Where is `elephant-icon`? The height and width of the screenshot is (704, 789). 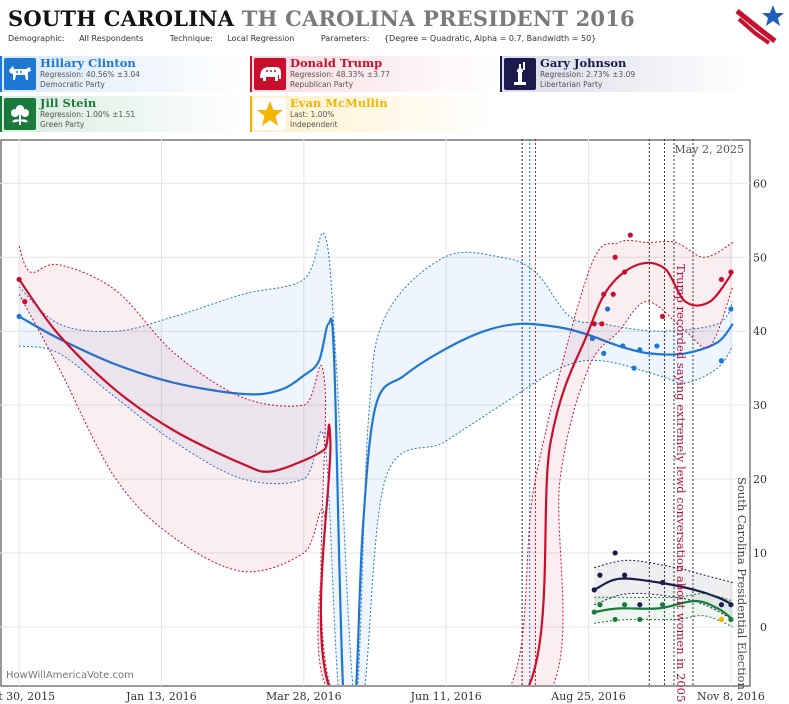
elephant-icon is located at coordinates (270, 74).